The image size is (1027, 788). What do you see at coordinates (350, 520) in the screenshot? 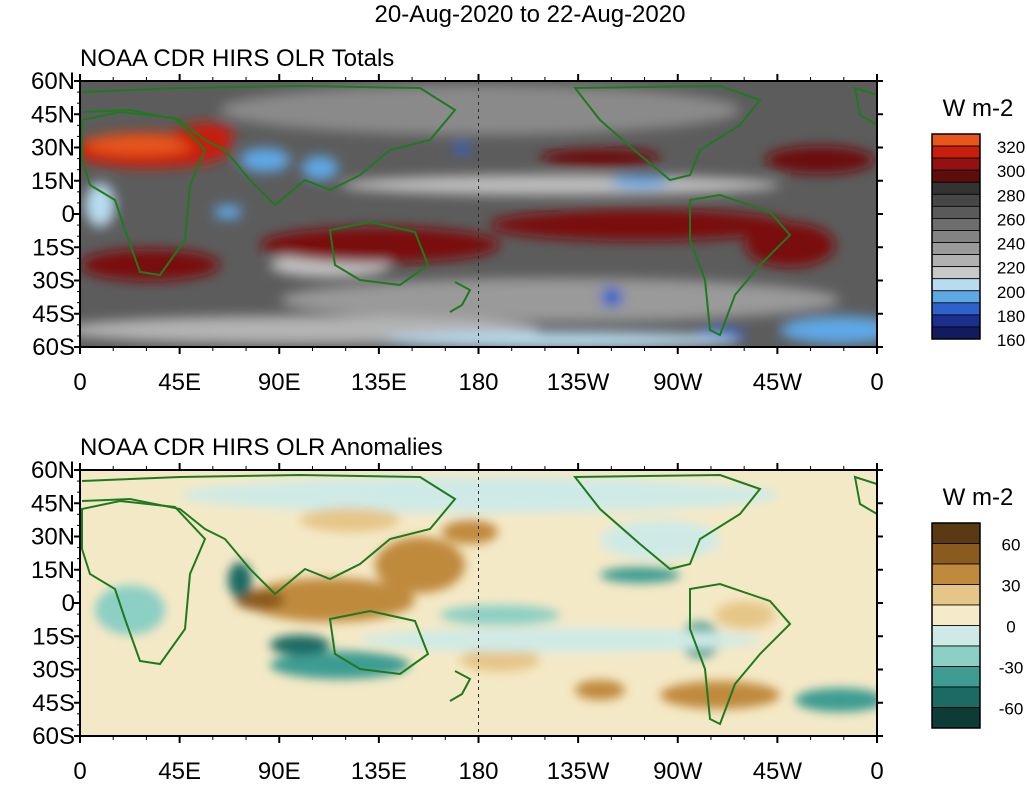
I see `anom-blob-china-pos` at bounding box center [350, 520].